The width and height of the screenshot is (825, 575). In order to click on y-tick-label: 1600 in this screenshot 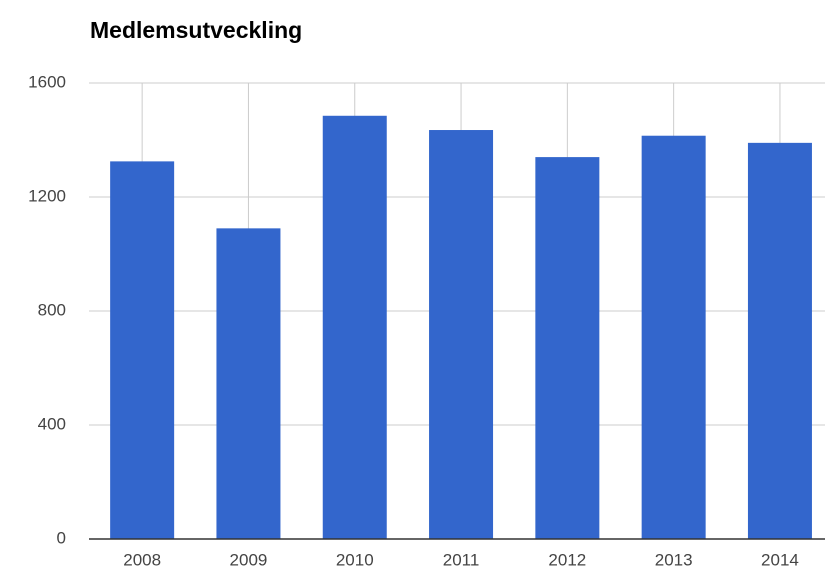, I will do `click(47, 81)`.